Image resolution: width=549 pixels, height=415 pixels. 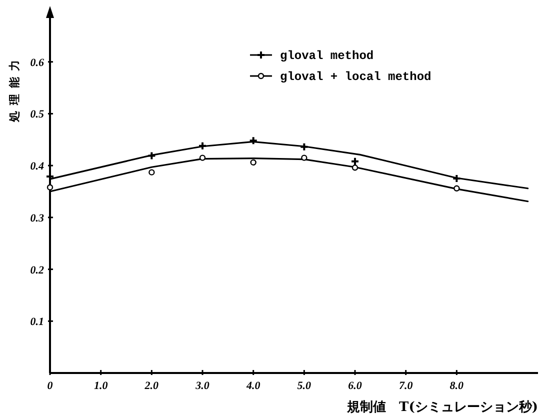 What do you see at coordinates (37, 114) in the screenshot?
I see `y-tick-label: 0.5` at bounding box center [37, 114].